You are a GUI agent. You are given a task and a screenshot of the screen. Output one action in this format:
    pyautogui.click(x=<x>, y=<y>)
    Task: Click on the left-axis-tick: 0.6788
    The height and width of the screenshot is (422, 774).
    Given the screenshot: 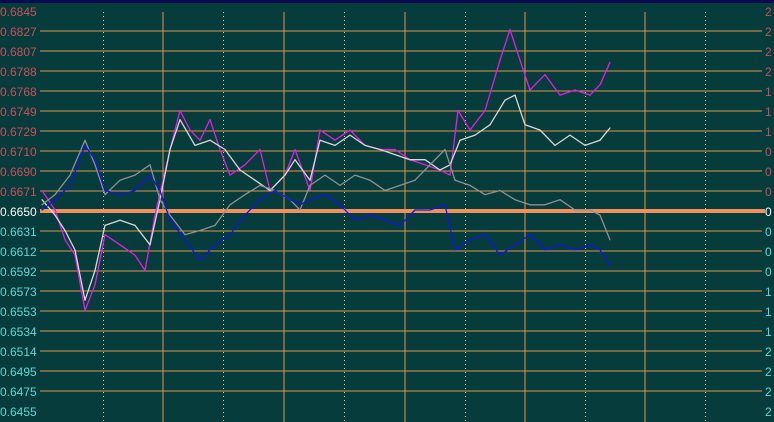 What is the action you would take?
    pyautogui.click(x=18, y=72)
    